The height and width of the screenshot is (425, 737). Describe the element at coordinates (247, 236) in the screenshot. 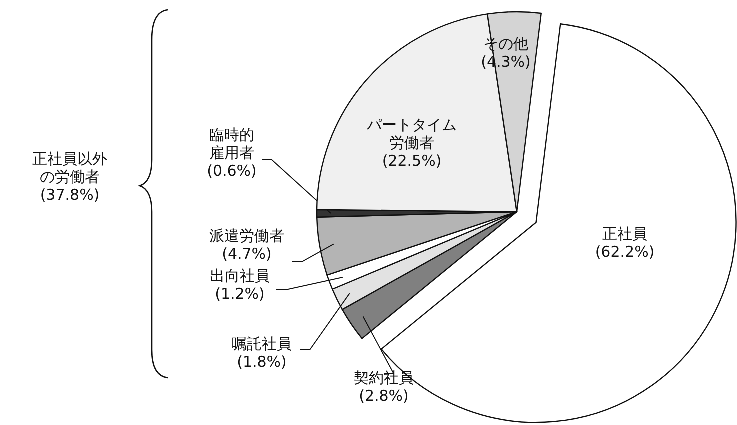

I see `slice-label: 派遣労働者` at that location.